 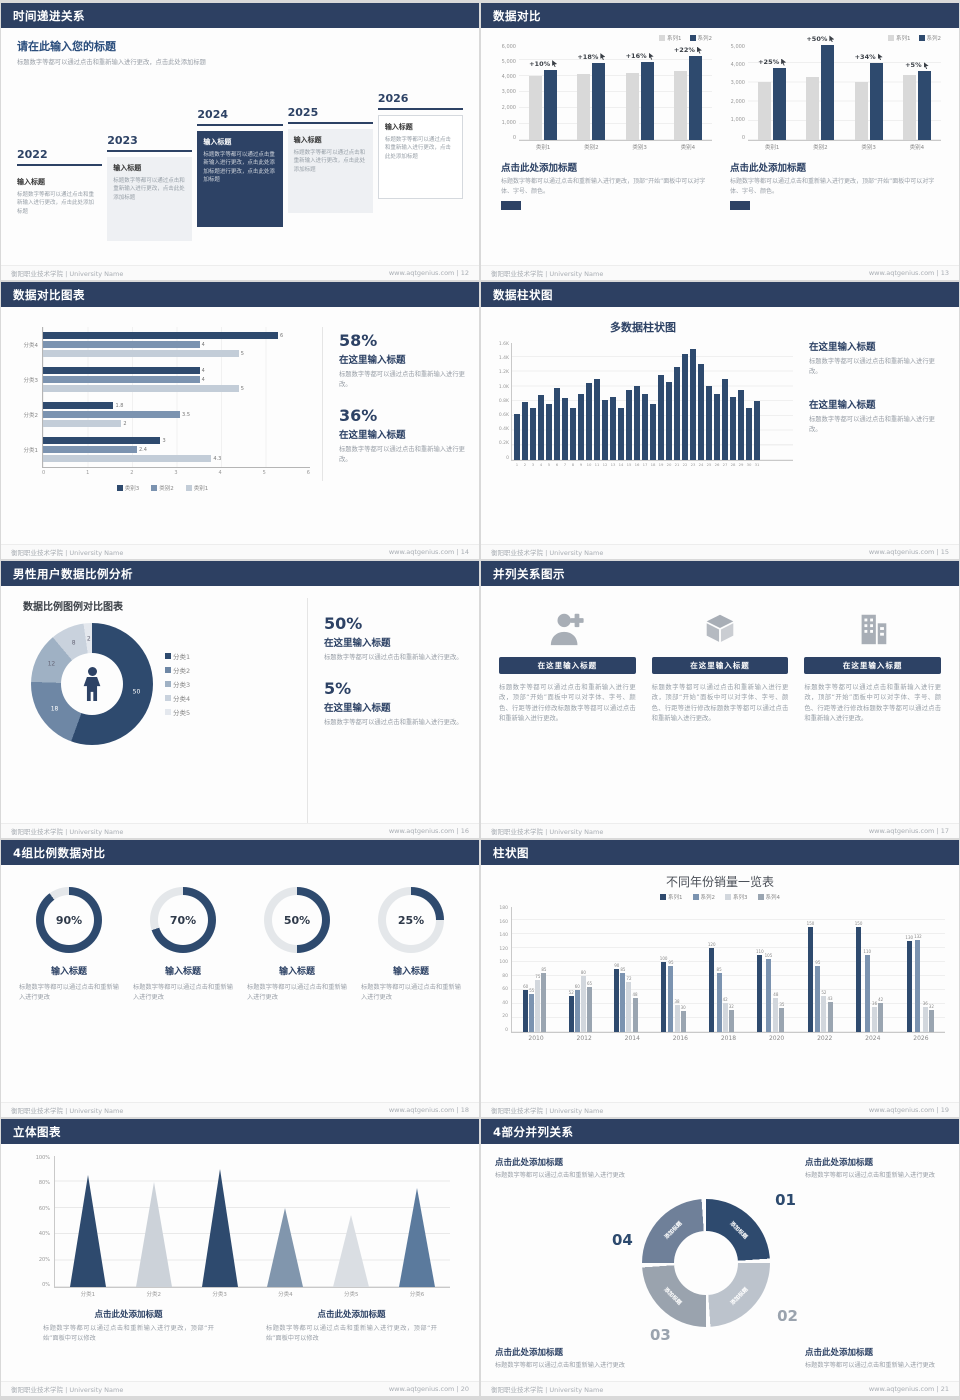 I want to click on timeline-box-text: 标题数字等都可以通过点击和重新输入进行更改，点击此处添加标题, so click(x=329, y=161).